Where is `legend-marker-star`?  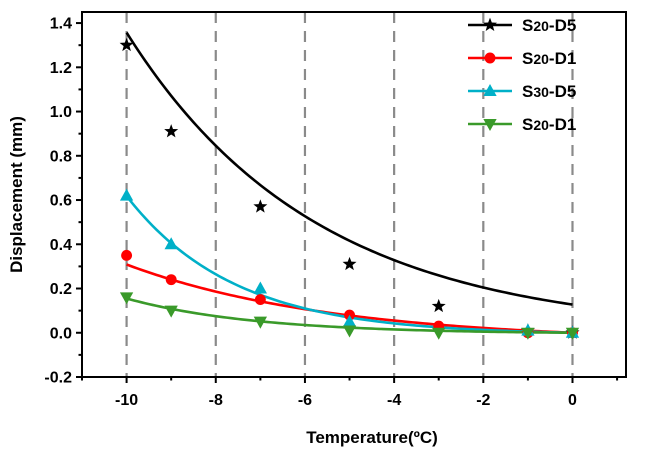
legend-marker-star is located at coordinates (490, 24).